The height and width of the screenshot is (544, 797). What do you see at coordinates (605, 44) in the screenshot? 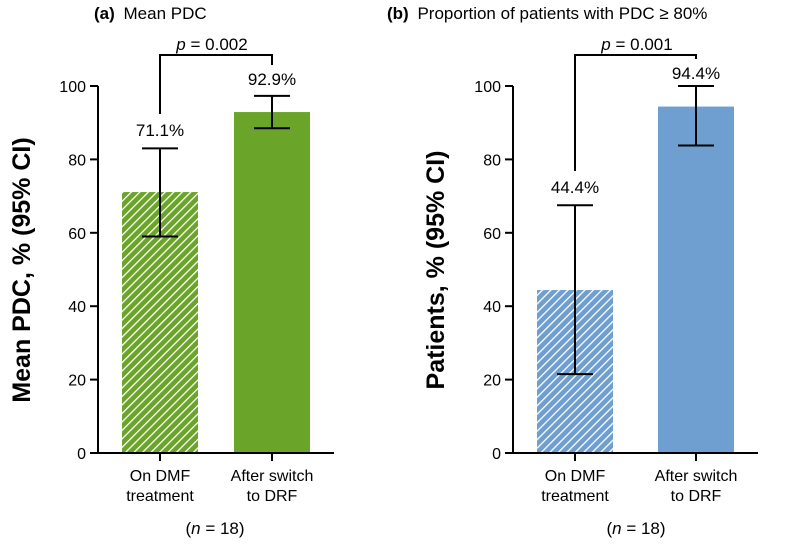
I see `panel-b-p-symbol: p` at bounding box center [605, 44].